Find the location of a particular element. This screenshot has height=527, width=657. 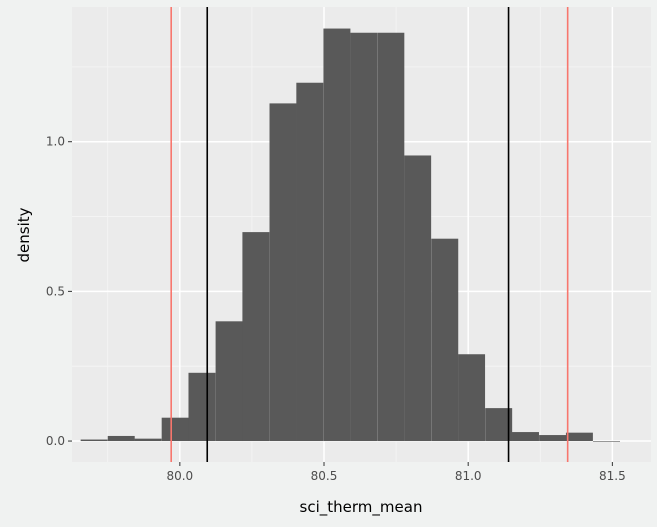

x-tick-label: 80.5 is located at coordinates (324, 476).